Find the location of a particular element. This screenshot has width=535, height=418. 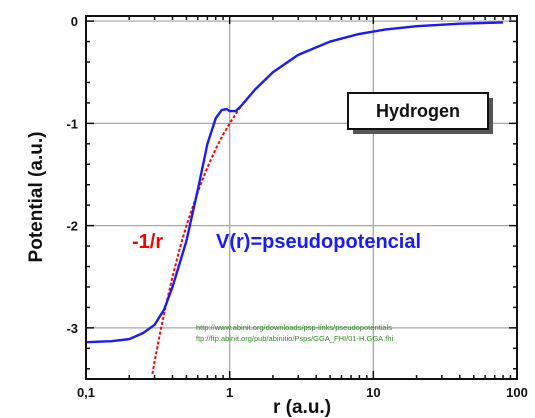

x-tick-label: 100 is located at coordinates (517, 392).